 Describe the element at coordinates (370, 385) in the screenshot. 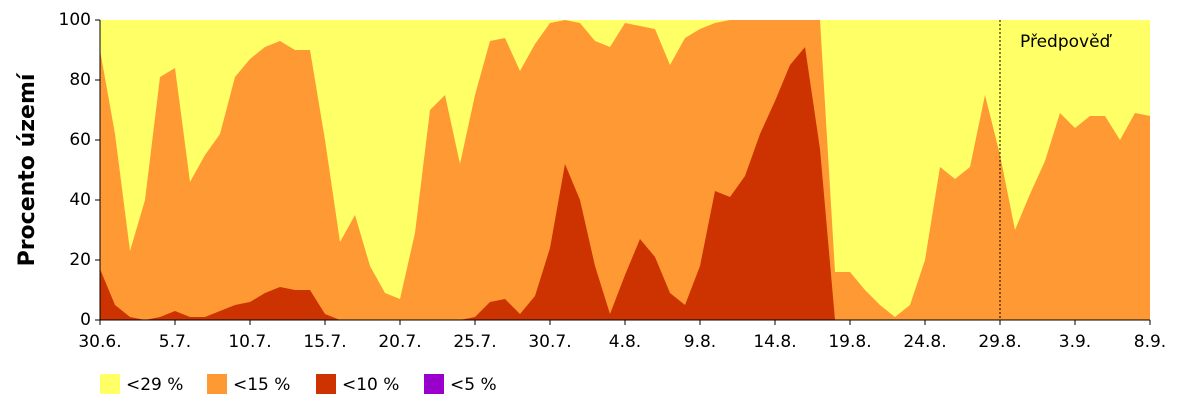

I see `legend-label: <10 %` at that location.